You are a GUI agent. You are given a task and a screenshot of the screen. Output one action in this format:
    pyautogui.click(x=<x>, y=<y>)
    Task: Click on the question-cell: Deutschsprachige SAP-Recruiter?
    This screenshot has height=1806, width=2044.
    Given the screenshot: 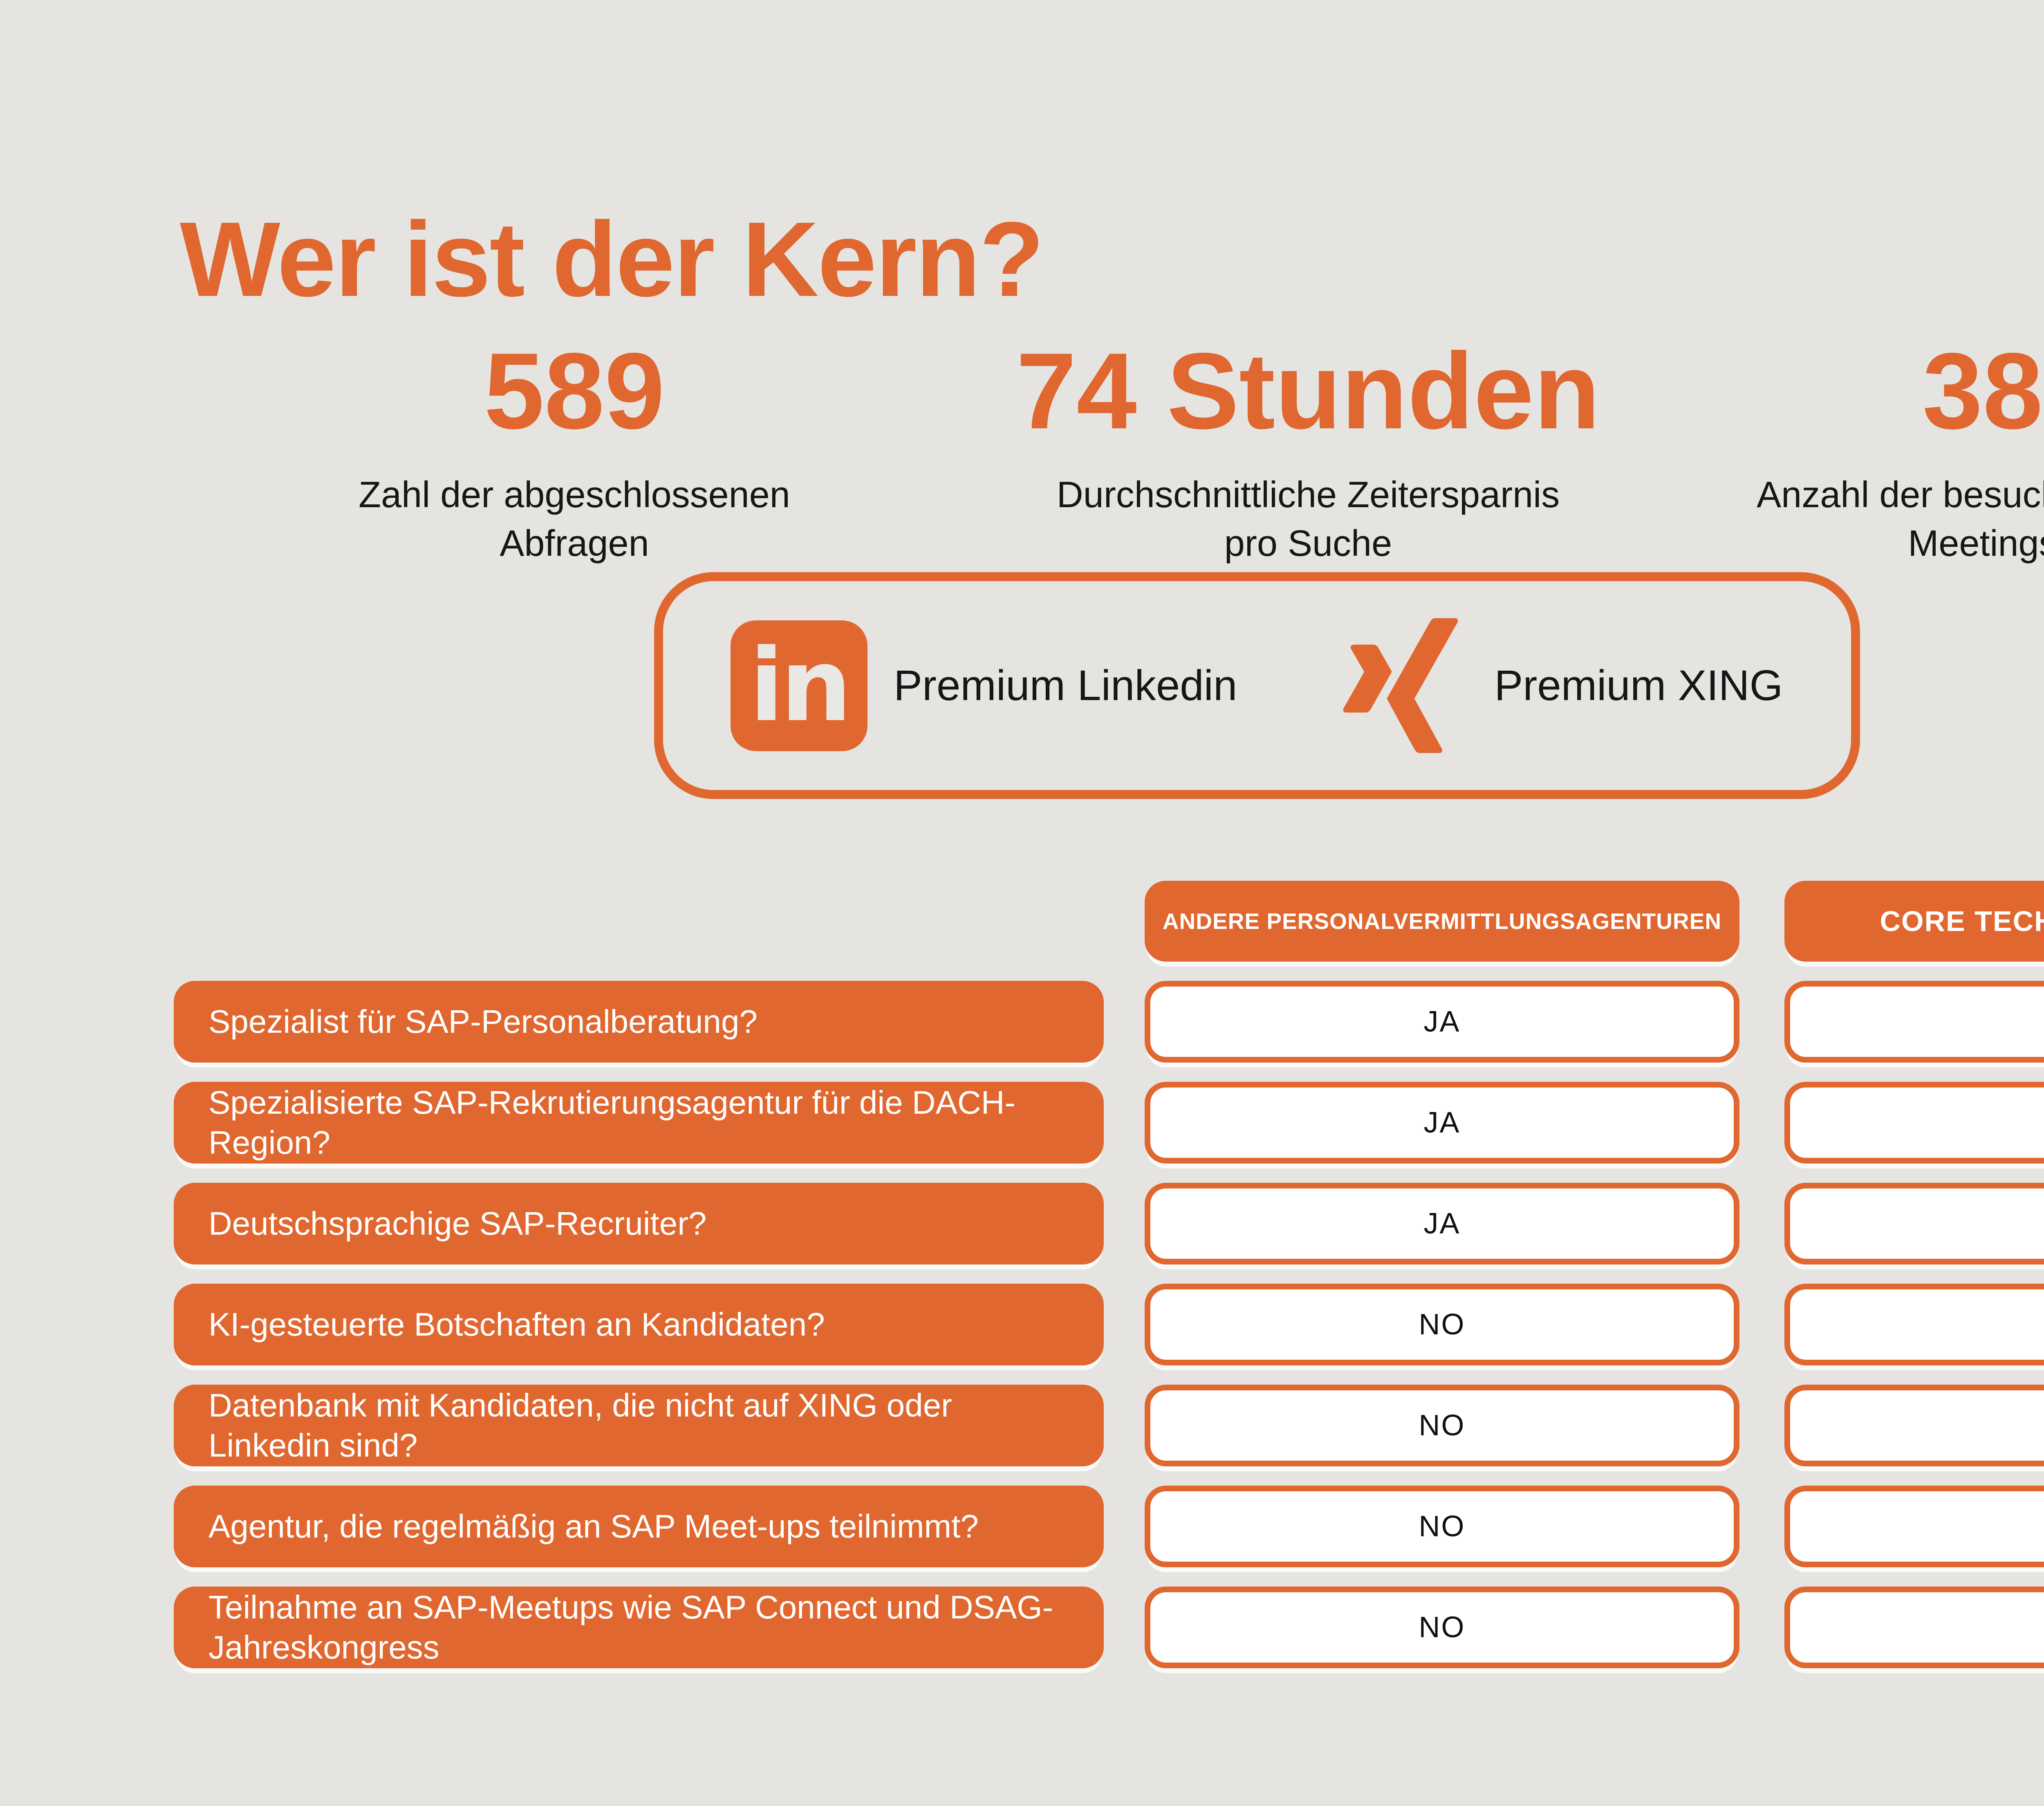 What is the action you would take?
    pyautogui.click(x=639, y=1224)
    